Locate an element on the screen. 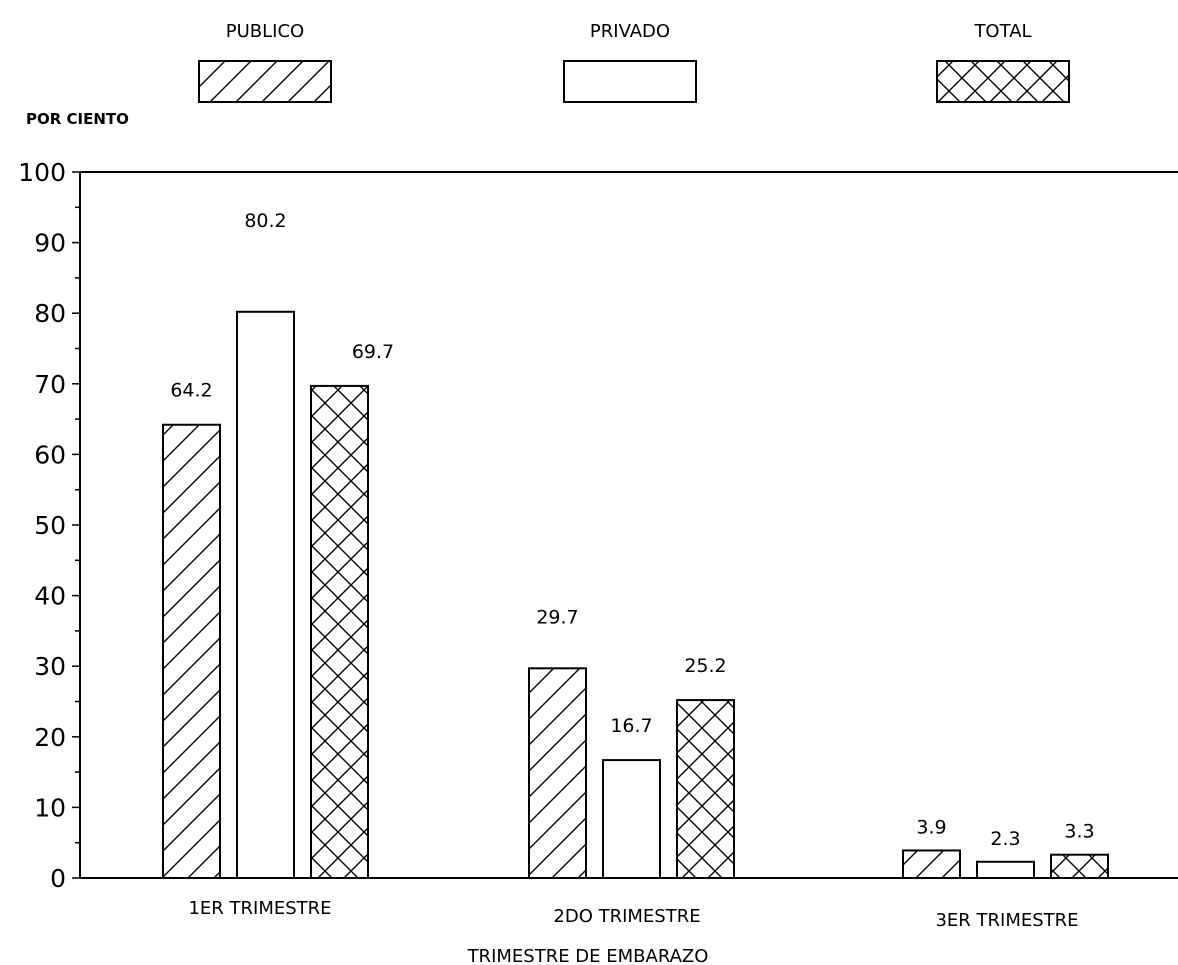 This screenshot has height=965, width=1178. y-tick-label: 70 is located at coordinates (50, 384).